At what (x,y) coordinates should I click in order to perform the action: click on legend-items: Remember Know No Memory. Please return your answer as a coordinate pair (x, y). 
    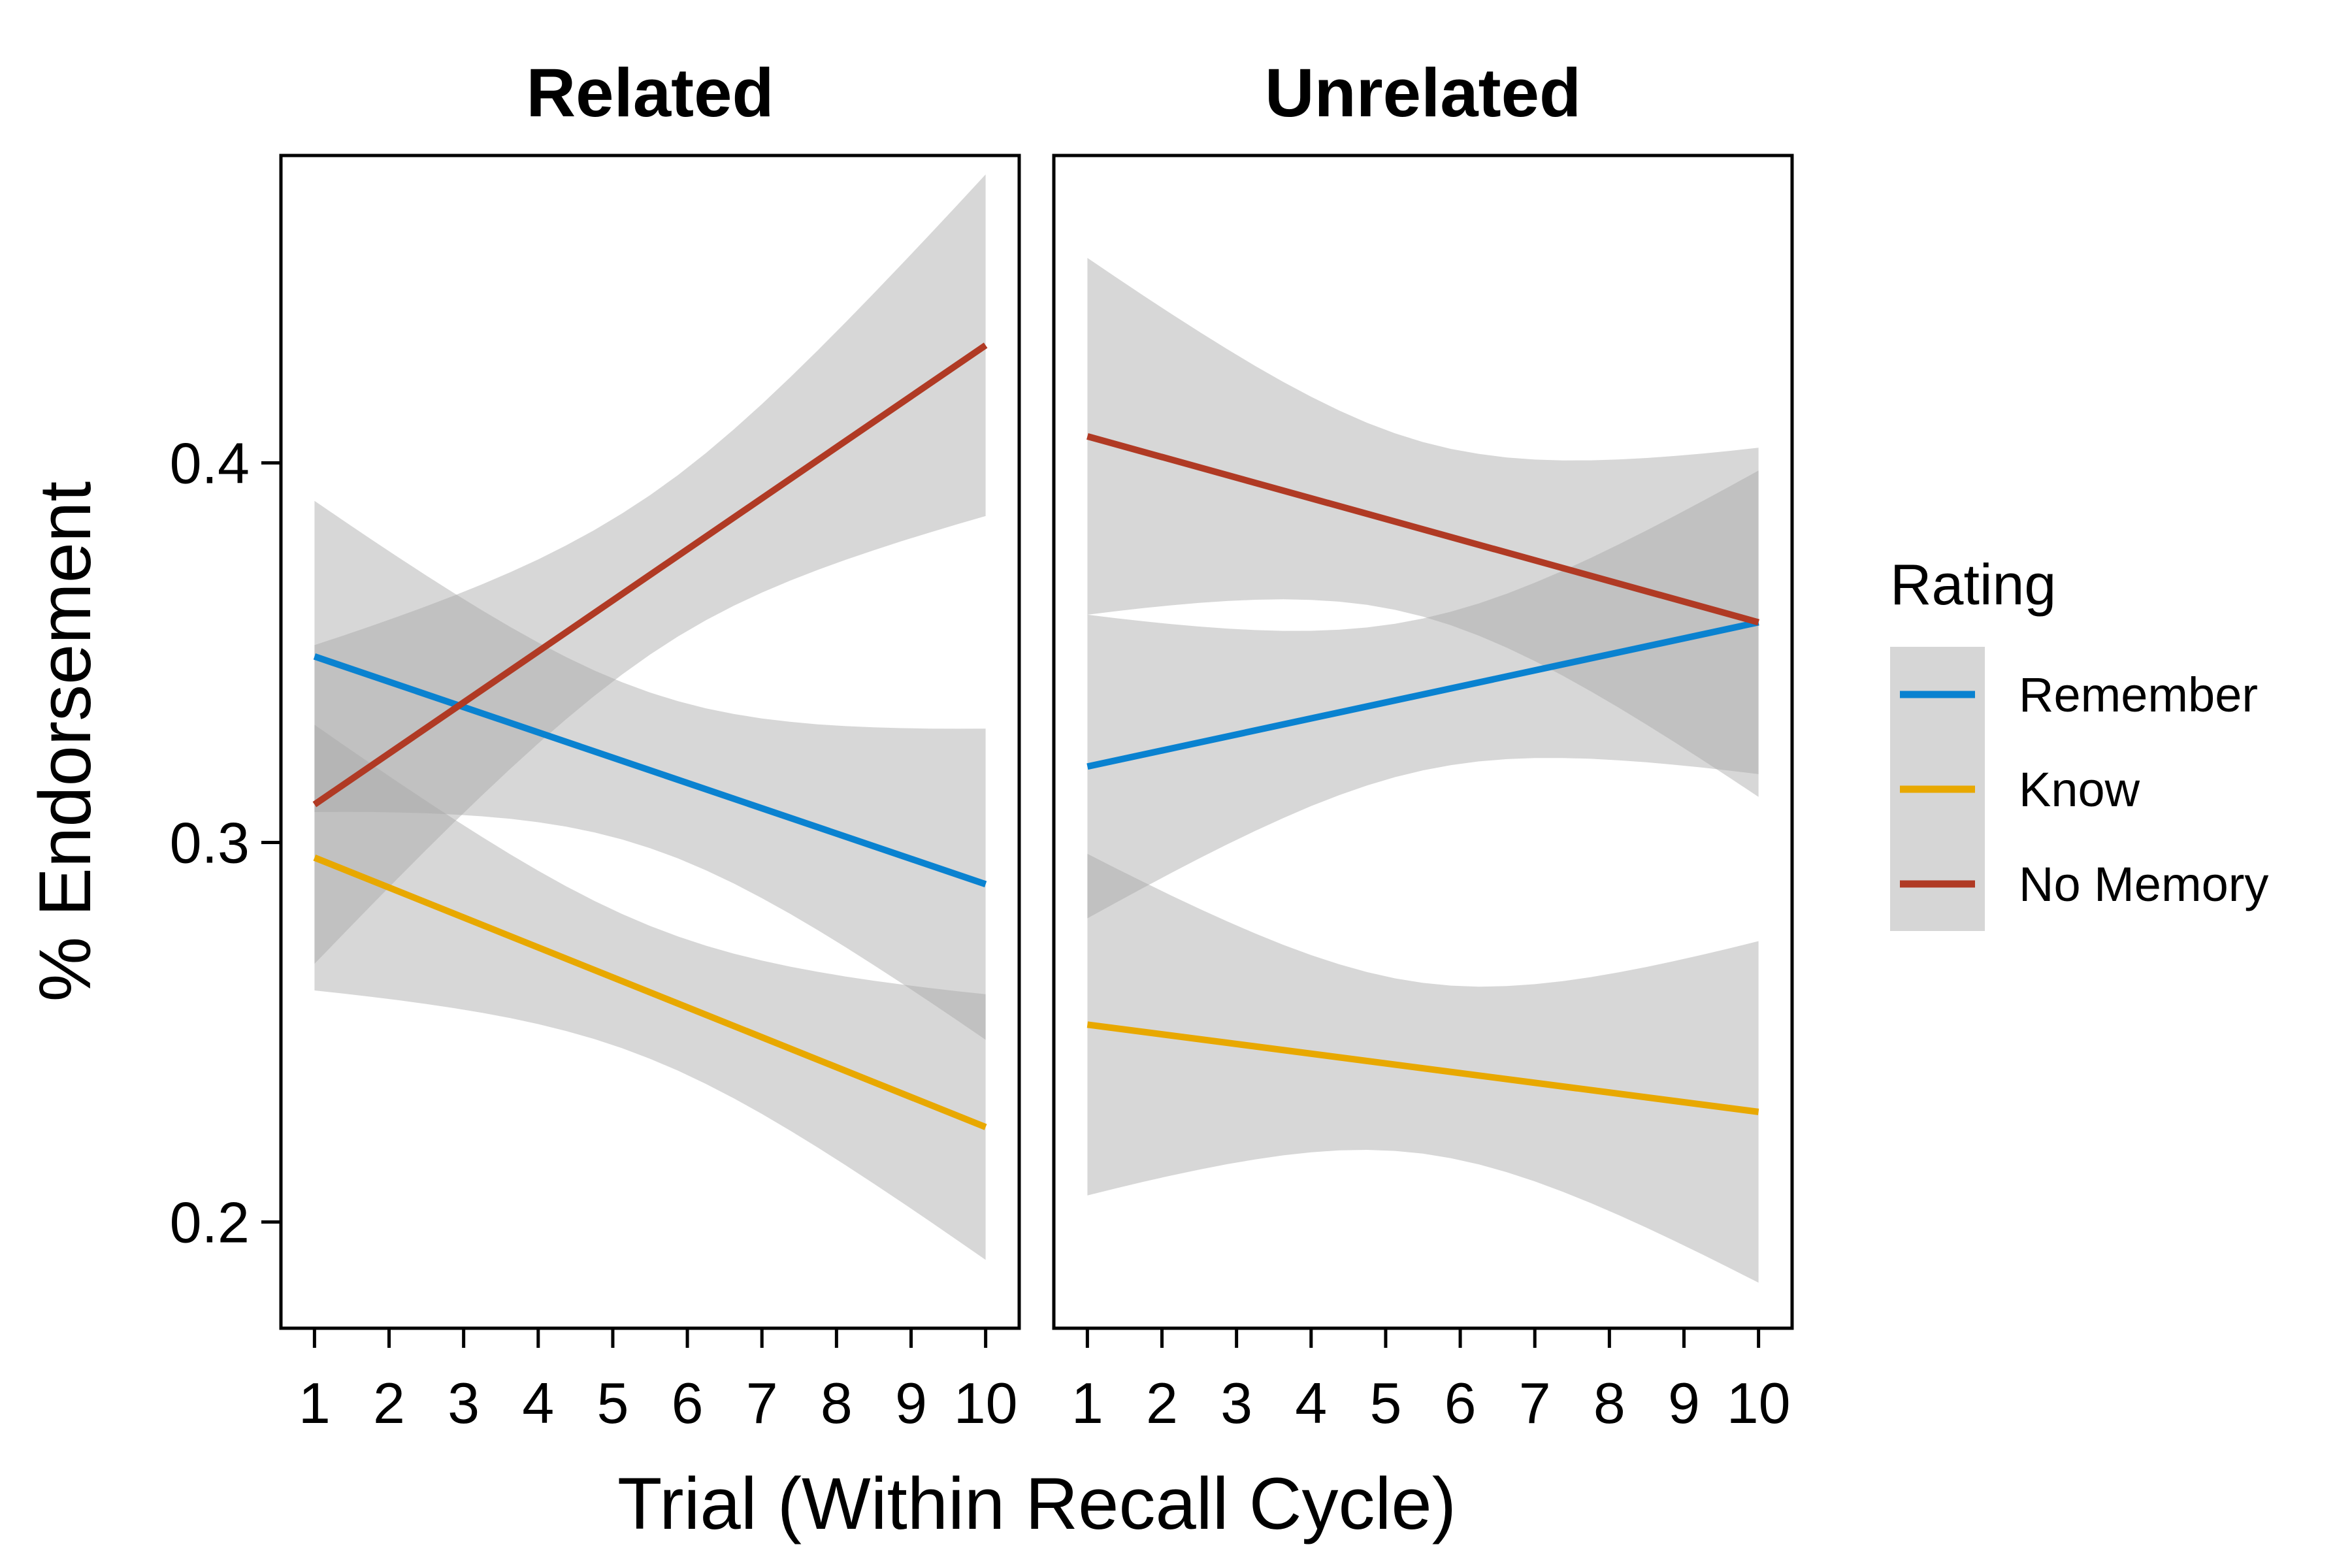
    Looking at the image, I should click on (2084, 789).